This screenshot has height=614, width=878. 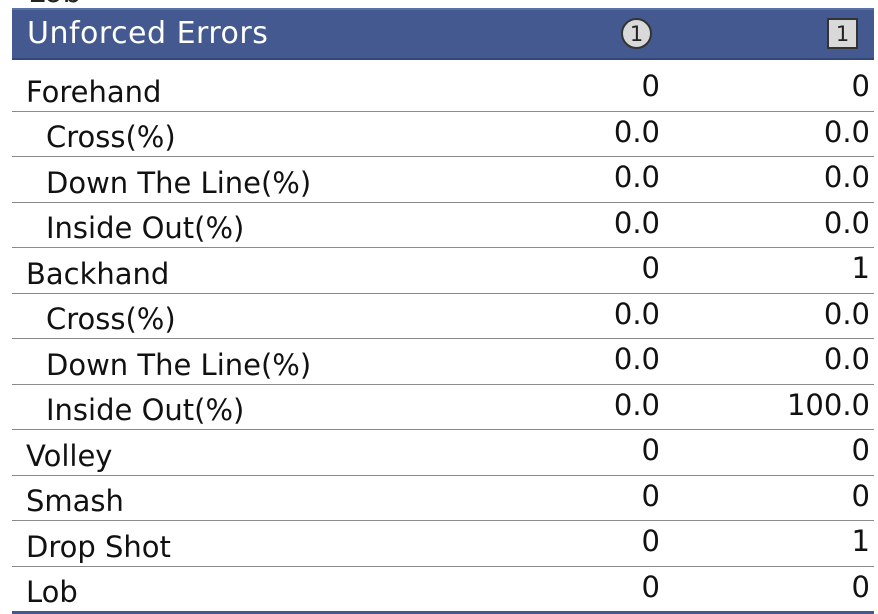 I want to click on stat-row-backhand-down-the-line: Down The Line(%) 0.0 0.0, so click(x=443, y=362).